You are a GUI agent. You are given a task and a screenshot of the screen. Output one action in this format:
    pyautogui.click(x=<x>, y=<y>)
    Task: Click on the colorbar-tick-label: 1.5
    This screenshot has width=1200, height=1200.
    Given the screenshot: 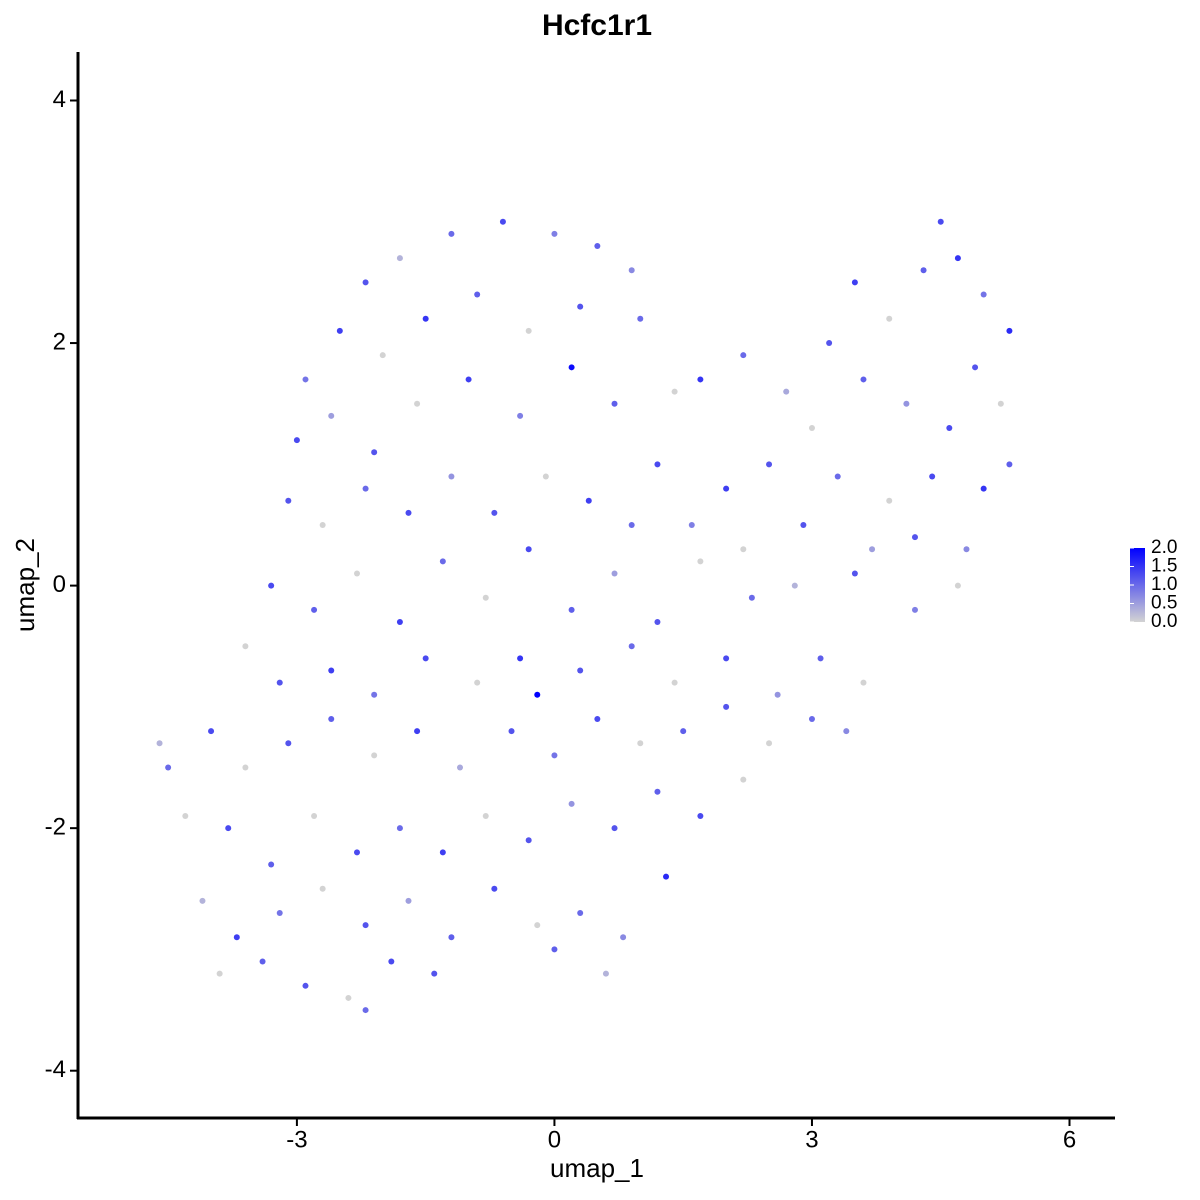 What is the action you would take?
    pyautogui.click(x=1164, y=566)
    